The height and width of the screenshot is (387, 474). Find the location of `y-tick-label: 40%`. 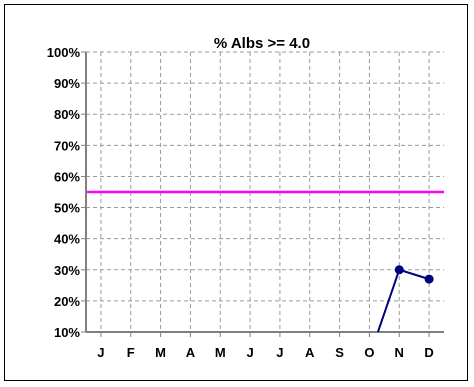

y-tick-label: 40% is located at coordinates (67, 239).